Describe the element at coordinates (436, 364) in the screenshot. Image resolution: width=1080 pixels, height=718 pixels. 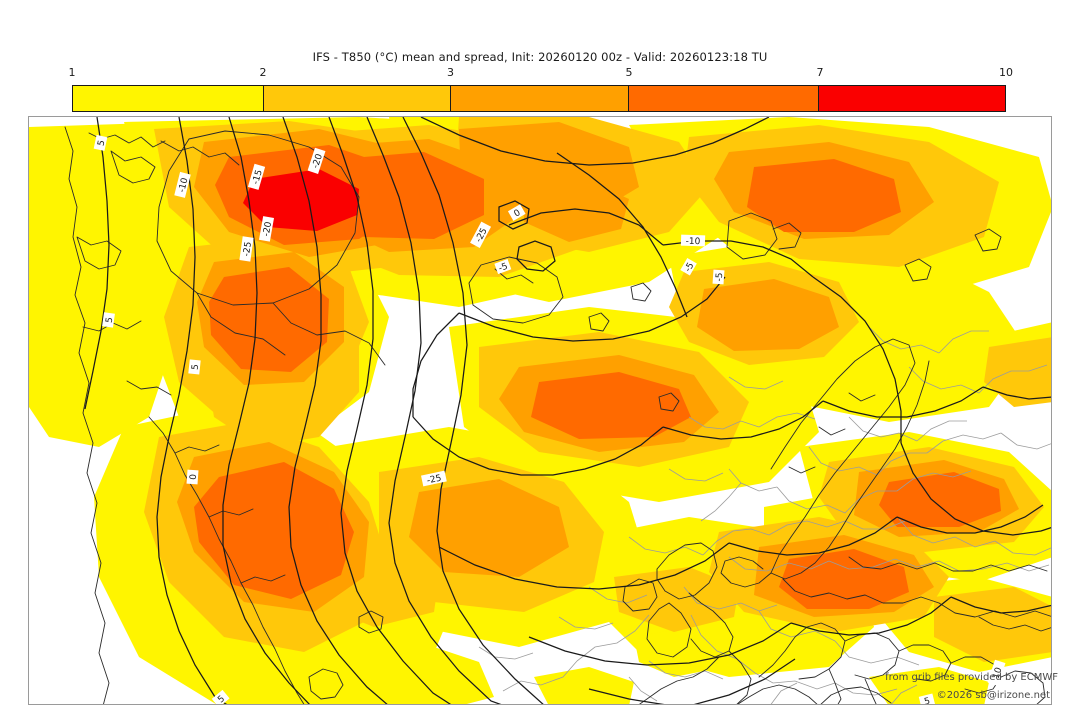
I see `contour-m5-mid-tail` at that location.